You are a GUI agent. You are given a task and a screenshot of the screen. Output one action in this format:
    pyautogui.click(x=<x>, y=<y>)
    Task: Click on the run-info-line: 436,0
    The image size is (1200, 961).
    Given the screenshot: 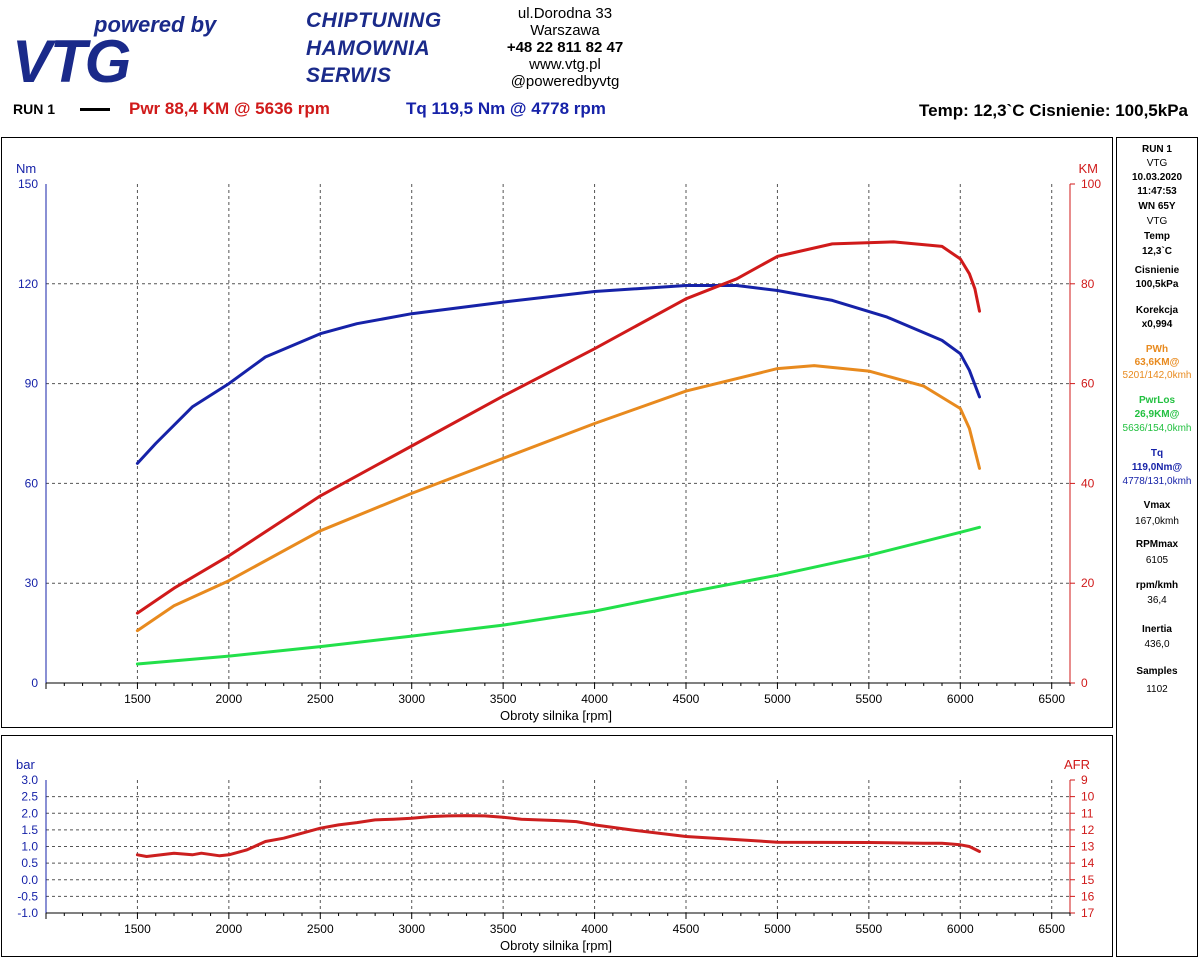 What is the action you would take?
    pyautogui.click(x=1157, y=644)
    